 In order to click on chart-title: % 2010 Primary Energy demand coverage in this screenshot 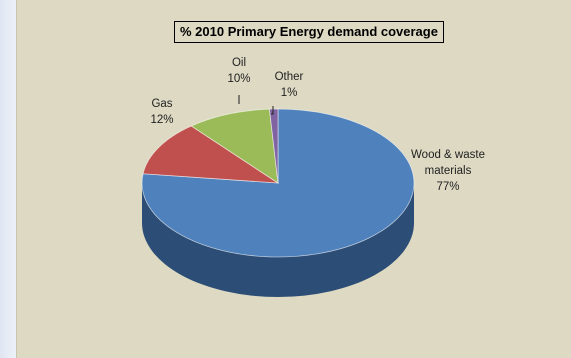, I will do `click(309, 32)`.